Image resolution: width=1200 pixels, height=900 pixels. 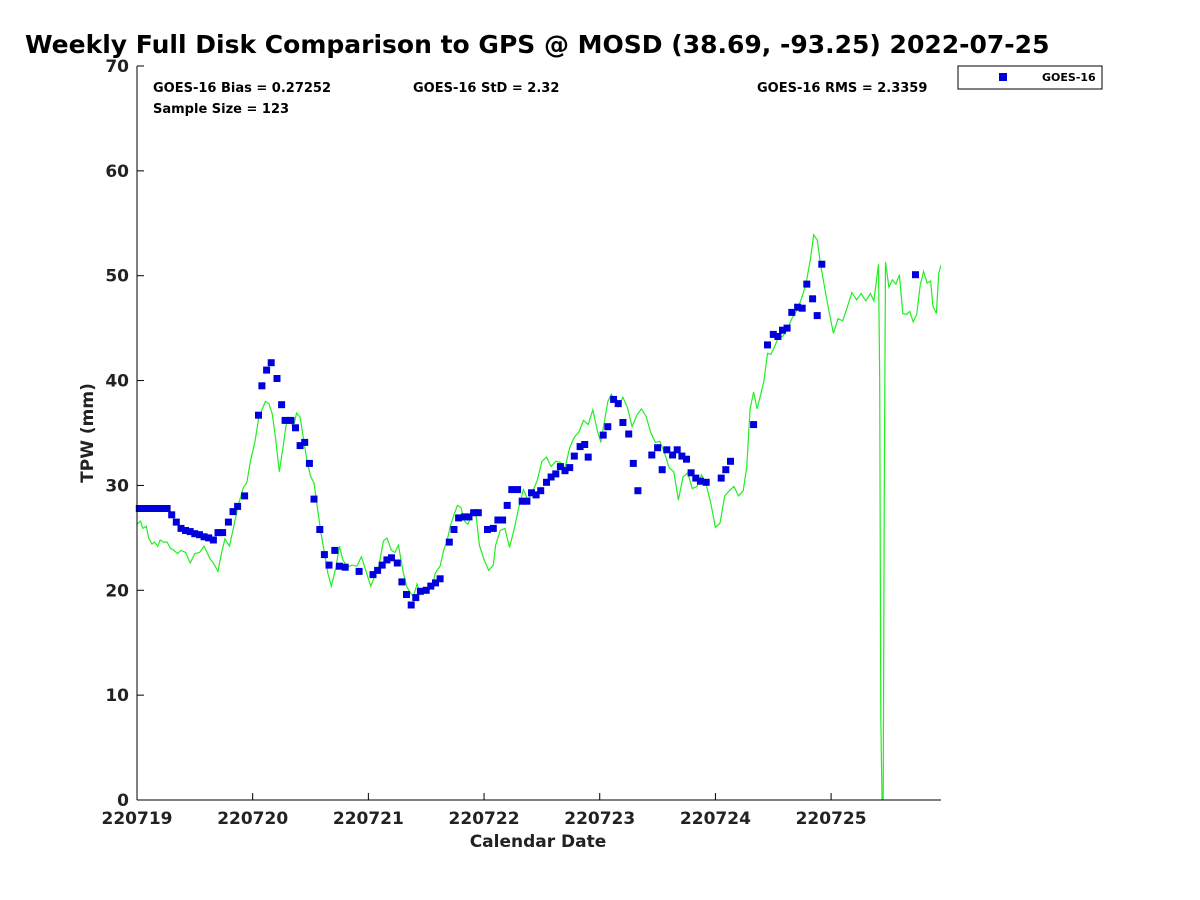 What do you see at coordinates (1003, 77) in the screenshot?
I see `legend-marker` at bounding box center [1003, 77].